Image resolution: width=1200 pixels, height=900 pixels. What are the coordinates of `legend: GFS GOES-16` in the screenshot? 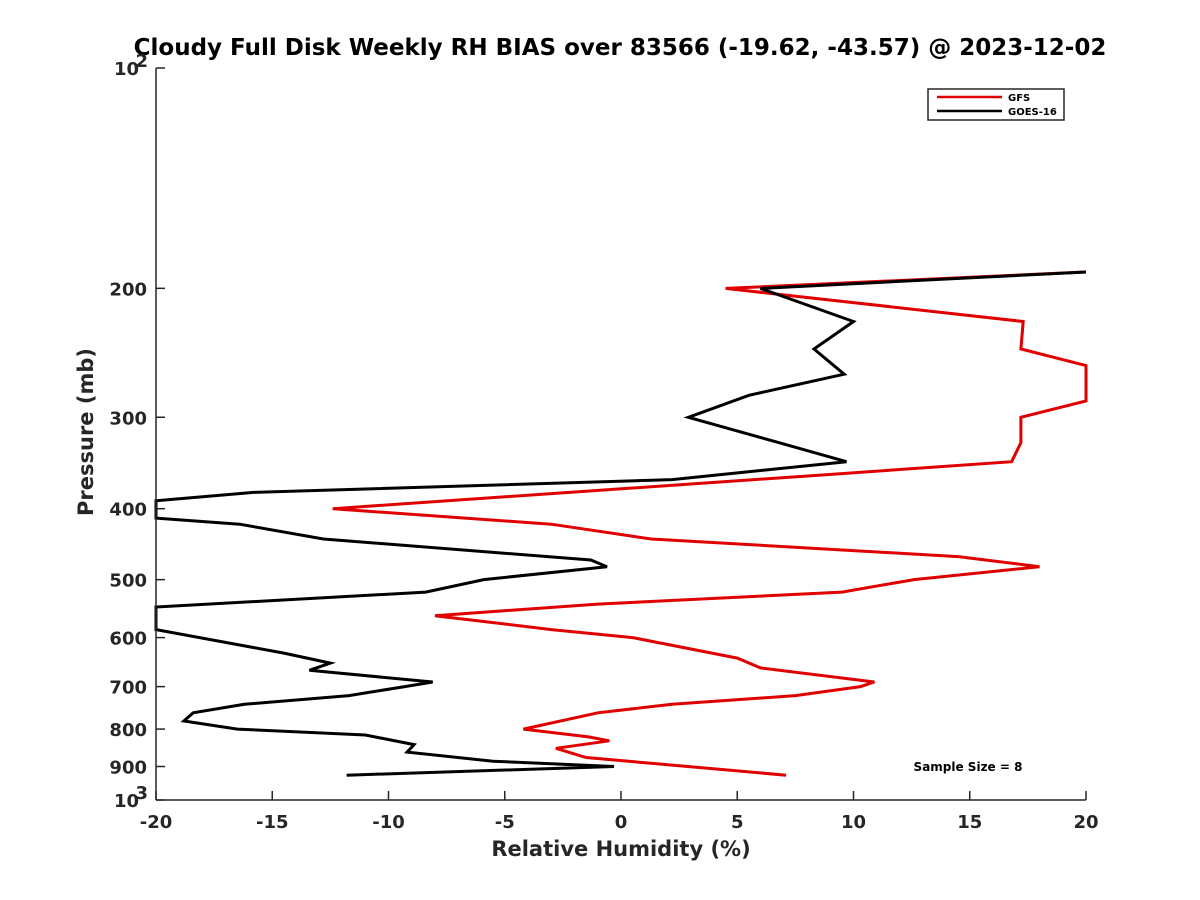 It's located at (996, 104).